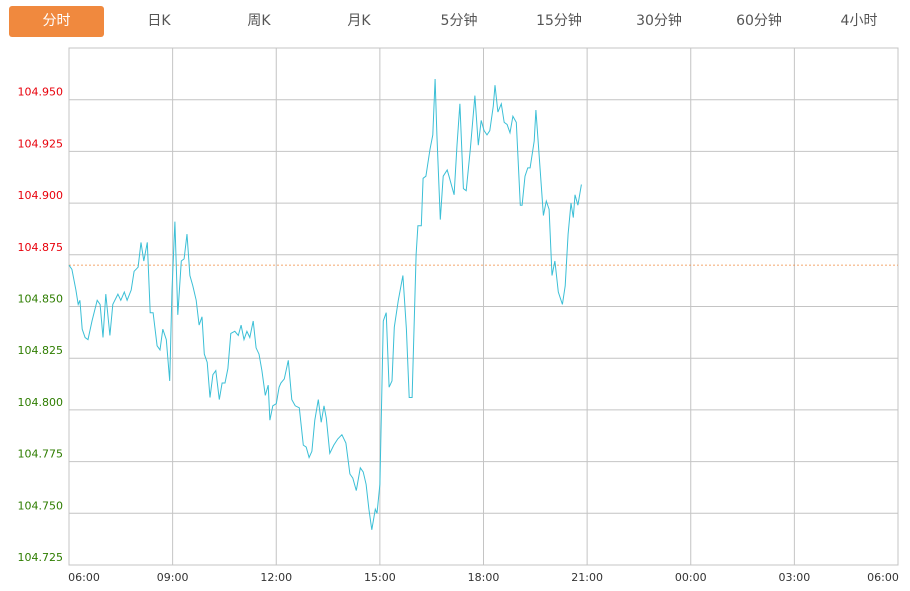 Image resolution: width=910 pixels, height=591 pixels. I want to click on y-tick-label: 104.800, so click(41, 402).